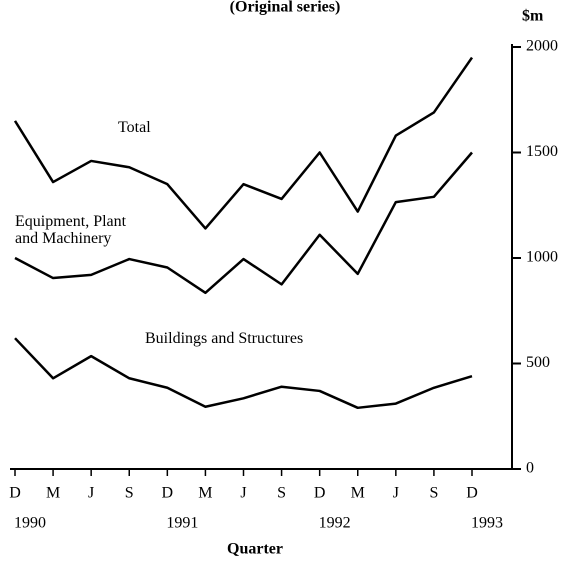 The height and width of the screenshot is (567, 570). I want to click on year-label: 1991, so click(182, 523).